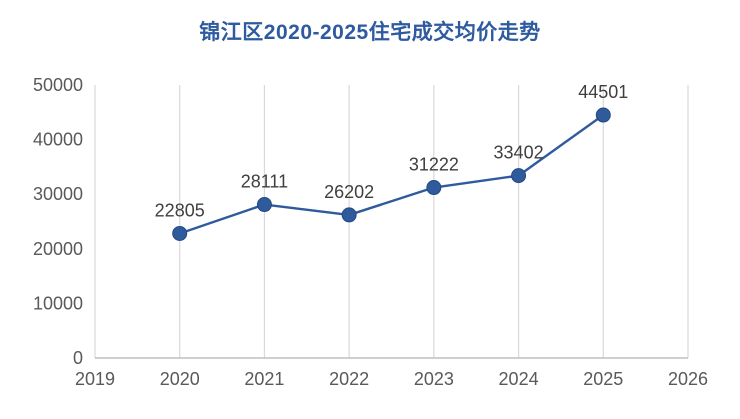  I want to click on x-tick-label: 2021, so click(264, 379).